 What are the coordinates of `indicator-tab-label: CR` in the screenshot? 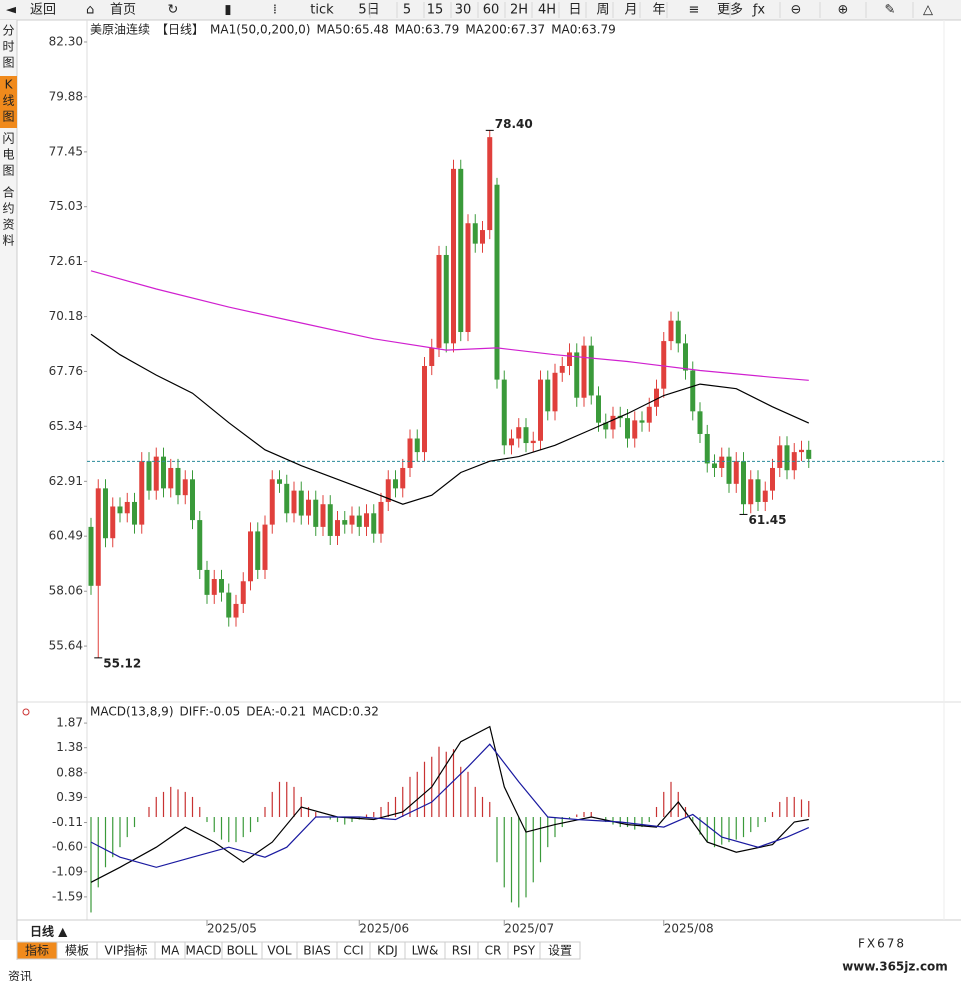 It's located at (493, 951).